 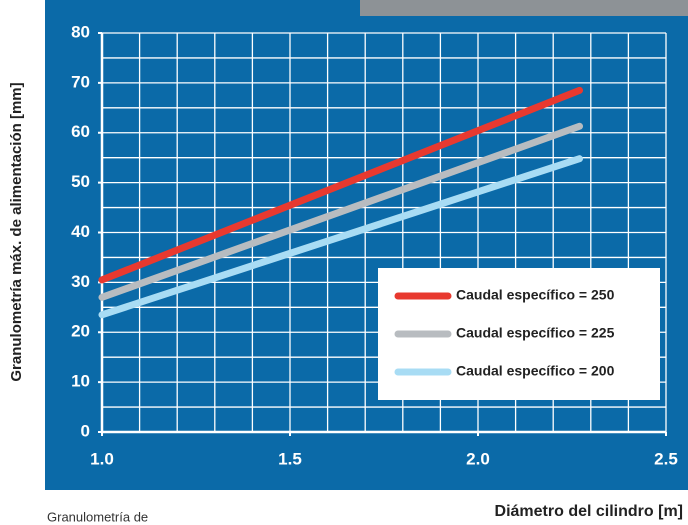 What do you see at coordinates (85, 430) in the screenshot?
I see `y-tick-label: 0` at bounding box center [85, 430].